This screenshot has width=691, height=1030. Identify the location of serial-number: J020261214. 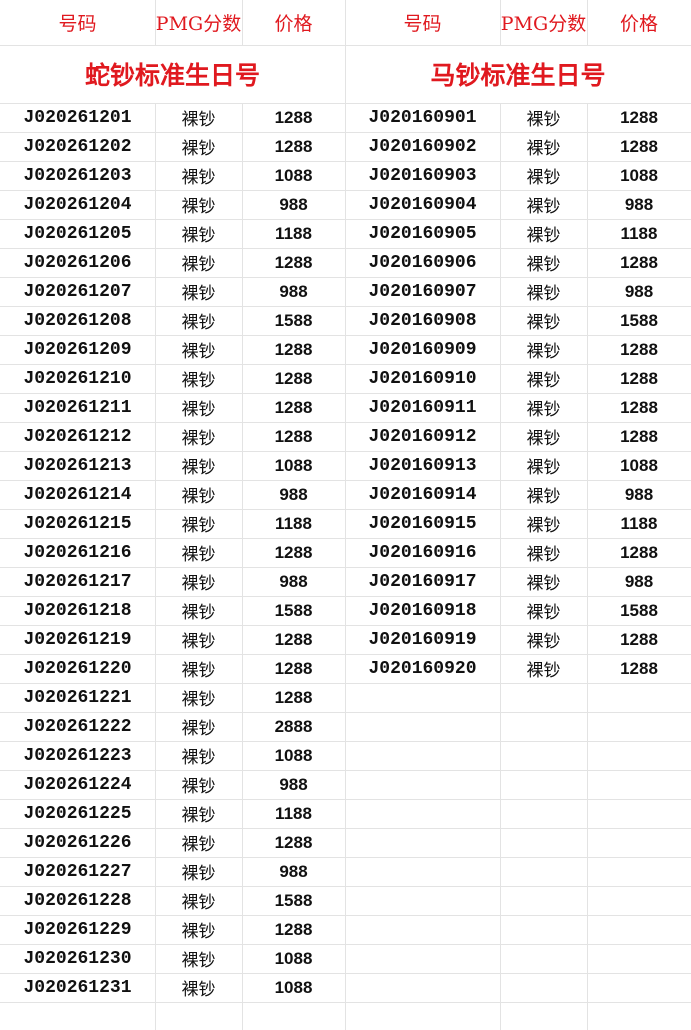
(77, 494).